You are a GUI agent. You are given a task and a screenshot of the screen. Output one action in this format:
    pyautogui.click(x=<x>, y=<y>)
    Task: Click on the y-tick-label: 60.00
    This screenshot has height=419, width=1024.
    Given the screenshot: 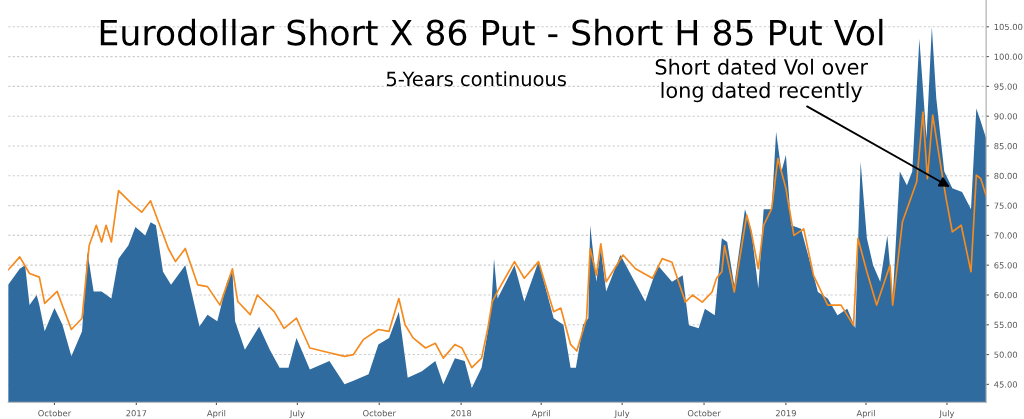 What is the action you would take?
    pyautogui.click(x=1006, y=295)
    